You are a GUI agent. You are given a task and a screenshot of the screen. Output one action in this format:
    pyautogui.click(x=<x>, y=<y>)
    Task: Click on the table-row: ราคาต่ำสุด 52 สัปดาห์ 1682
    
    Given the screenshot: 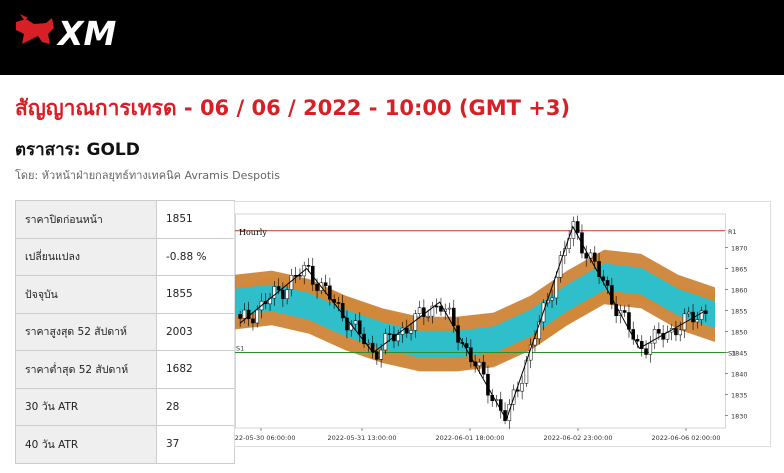 What is the action you would take?
    pyautogui.click(x=125, y=369)
    